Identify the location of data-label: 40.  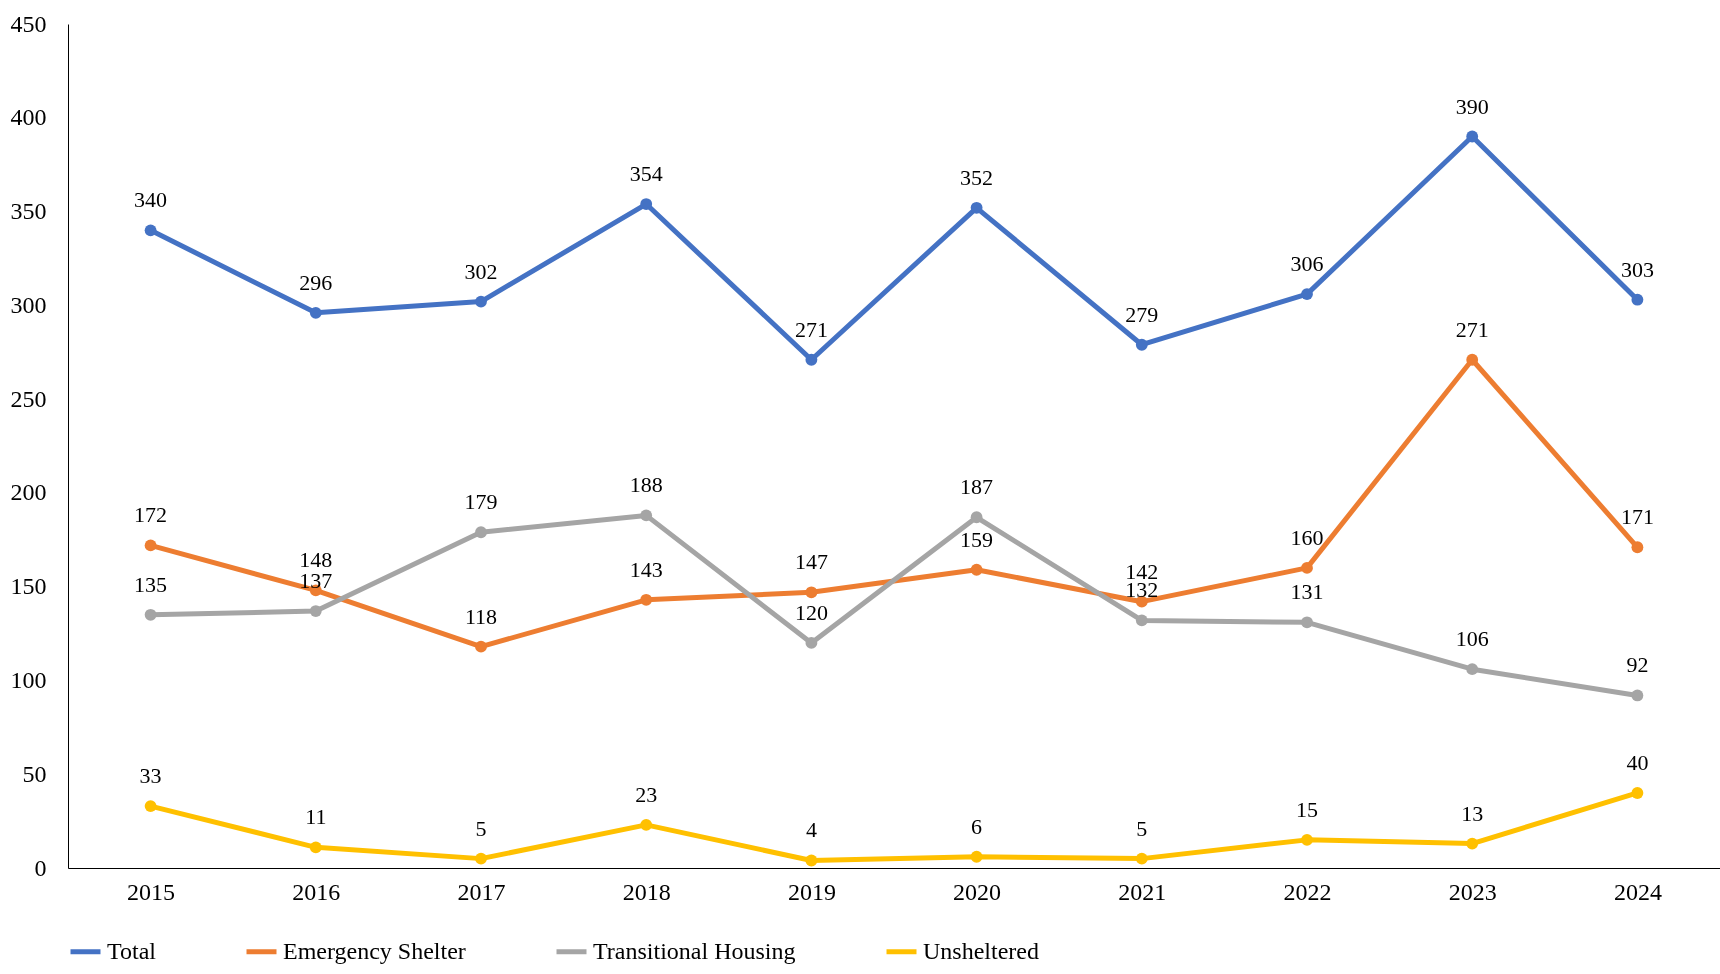
(1637, 762).